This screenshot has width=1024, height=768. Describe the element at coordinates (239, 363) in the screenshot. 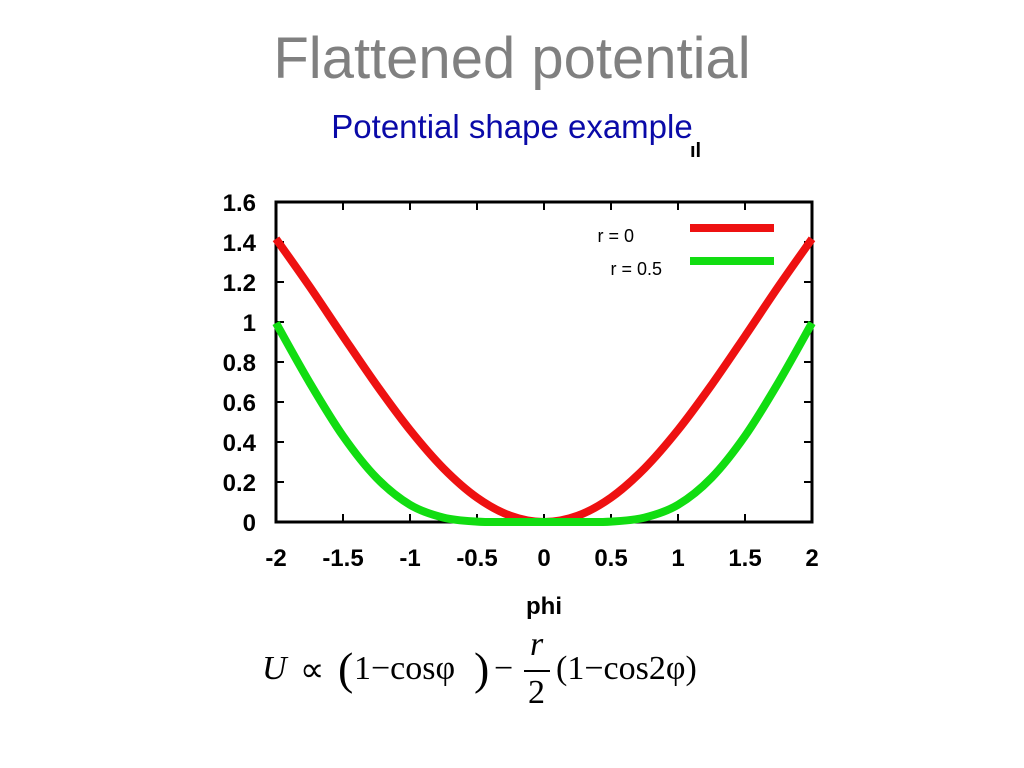

I see `y-tick-label: 0.8` at that location.